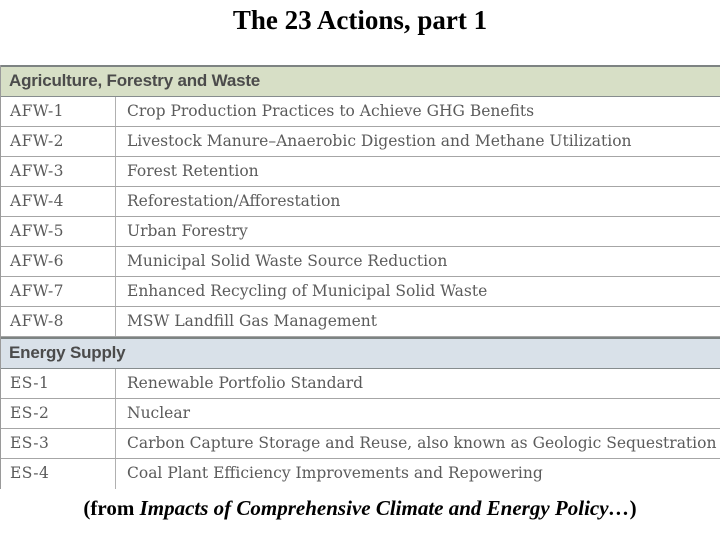 This screenshot has width=720, height=540. What do you see at coordinates (58, 413) in the screenshot?
I see `action-code: ES-2` at bounding box center [58, 413].